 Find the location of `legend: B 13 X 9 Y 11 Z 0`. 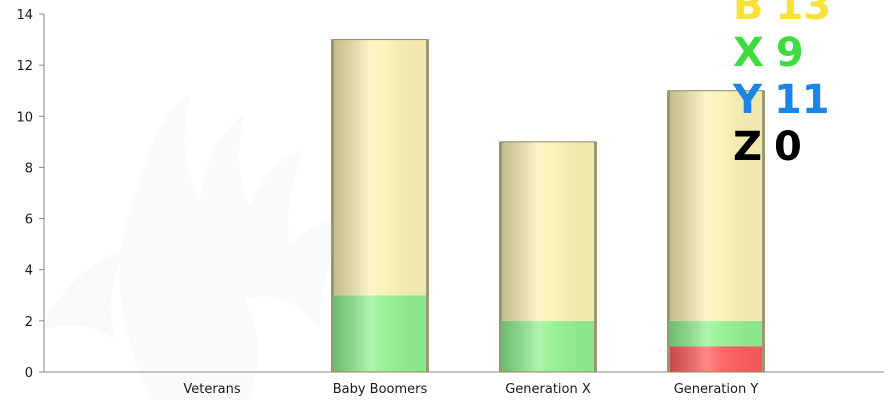

legend: B 13 X 9 Y 11 Z 0 is located at coordinates (782, 85).